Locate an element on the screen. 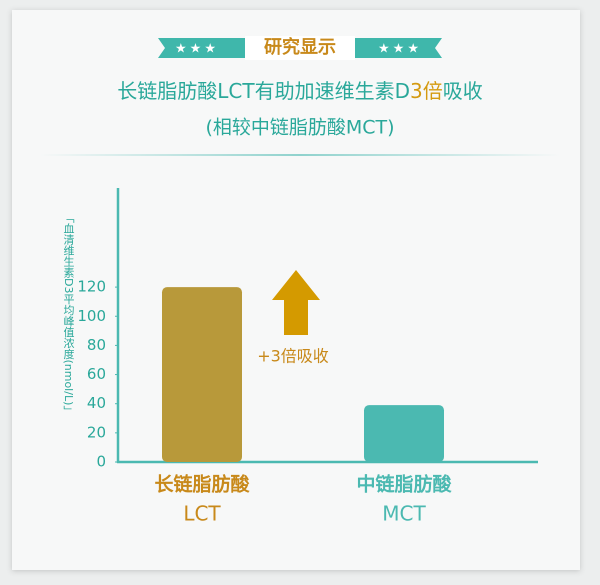  y-tick-label: 60 is located at coordinates (96, 374).